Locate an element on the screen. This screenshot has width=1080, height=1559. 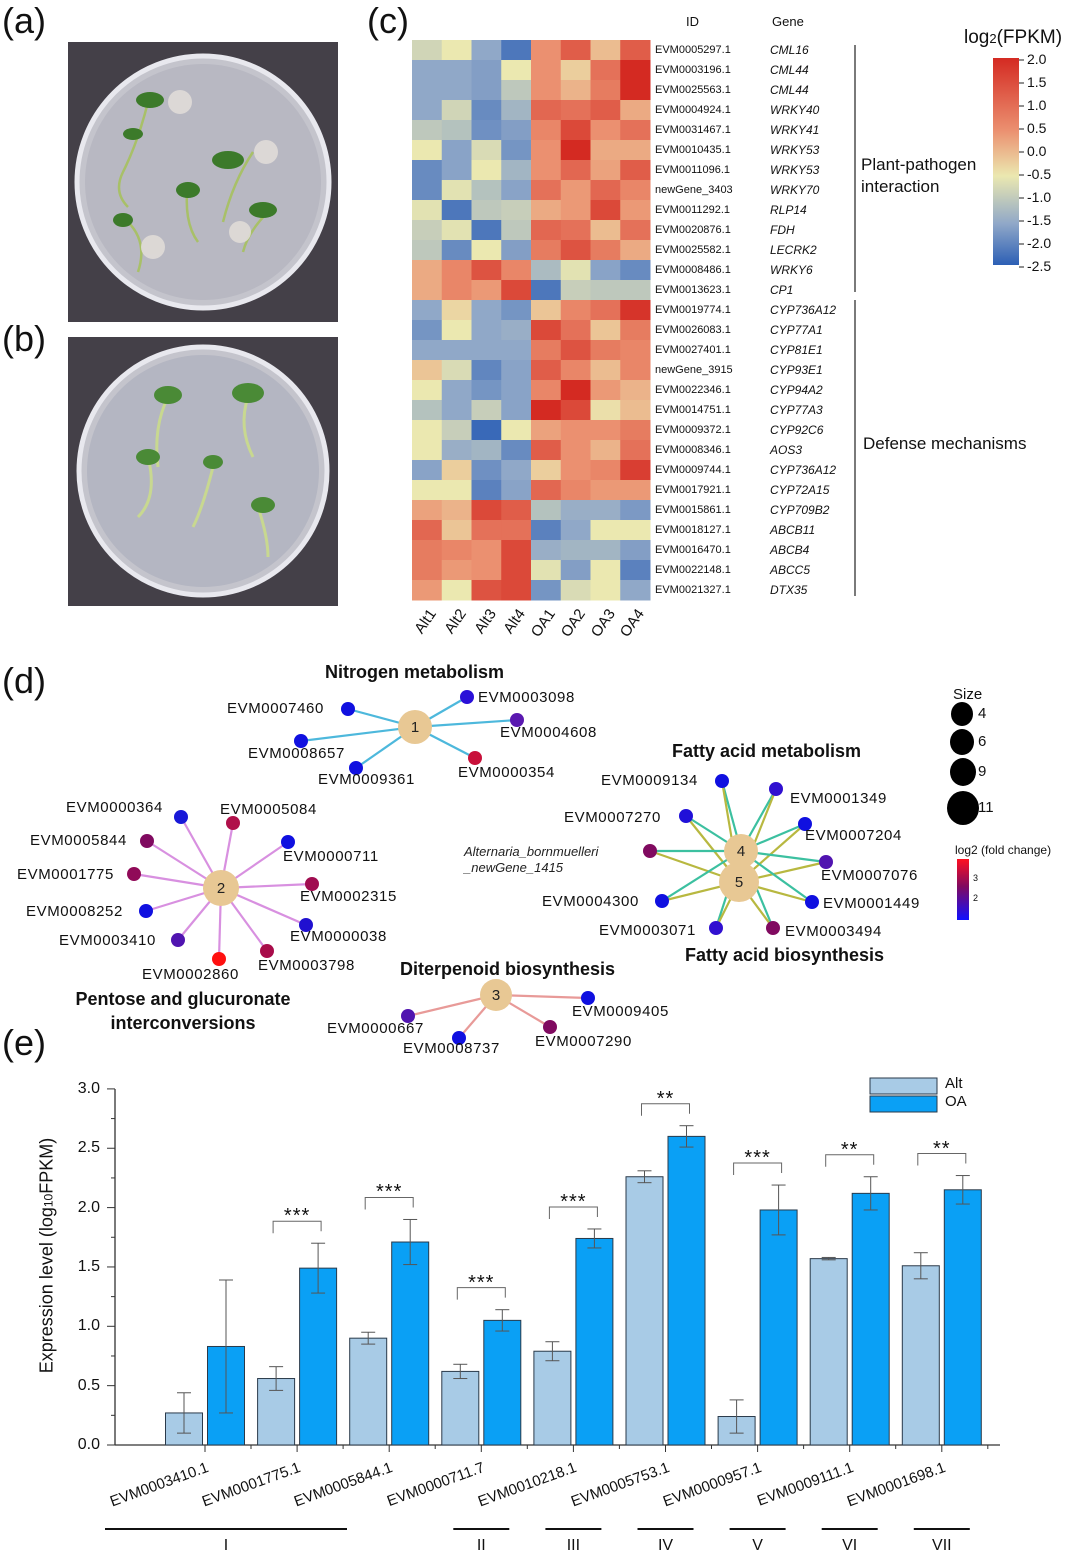
colorbar-tick-label: -0.5 is located at coordinates (1039, 174).